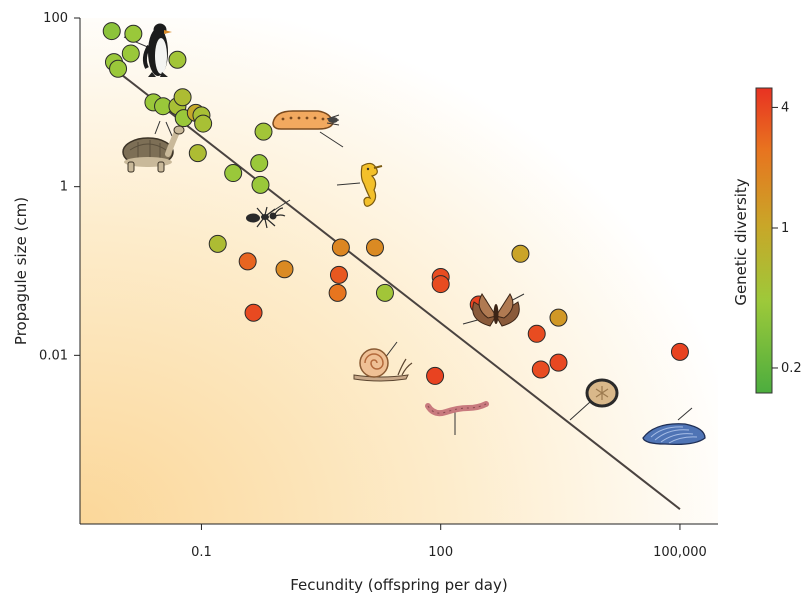 This screenshot has height=600, width=810. I want to click on y-tick-label: 0.01, so click(53, 355).